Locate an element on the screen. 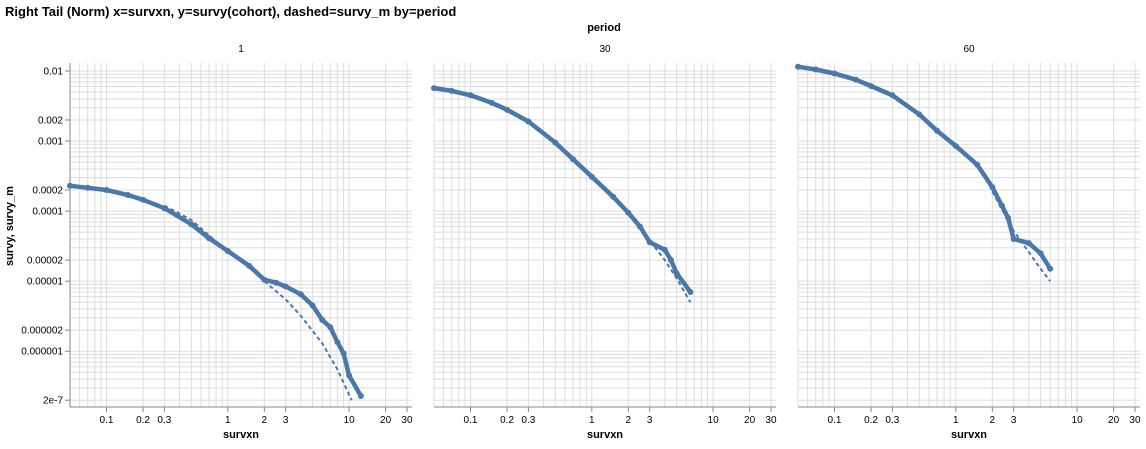 This screenshot has width=1146, height=449. y-tick-label: 0.0001 is located at coordinates (47, 212).